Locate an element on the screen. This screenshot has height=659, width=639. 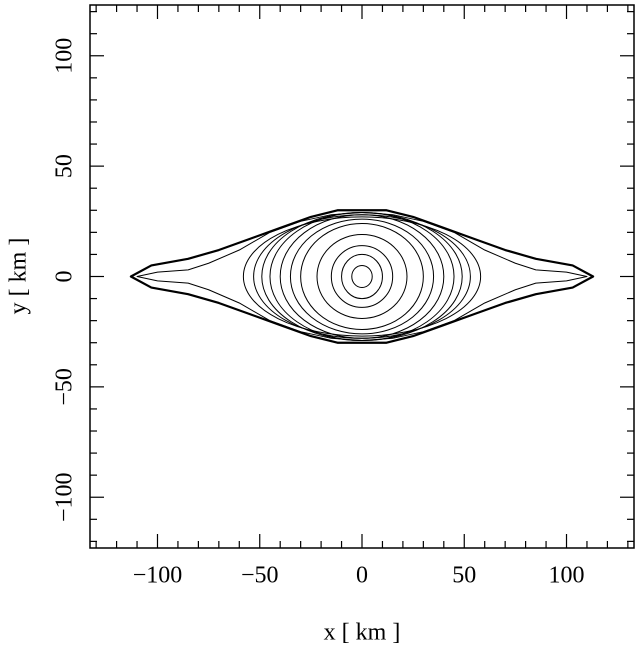
x-tick-label: 0 is located at coordinates (362, 576).